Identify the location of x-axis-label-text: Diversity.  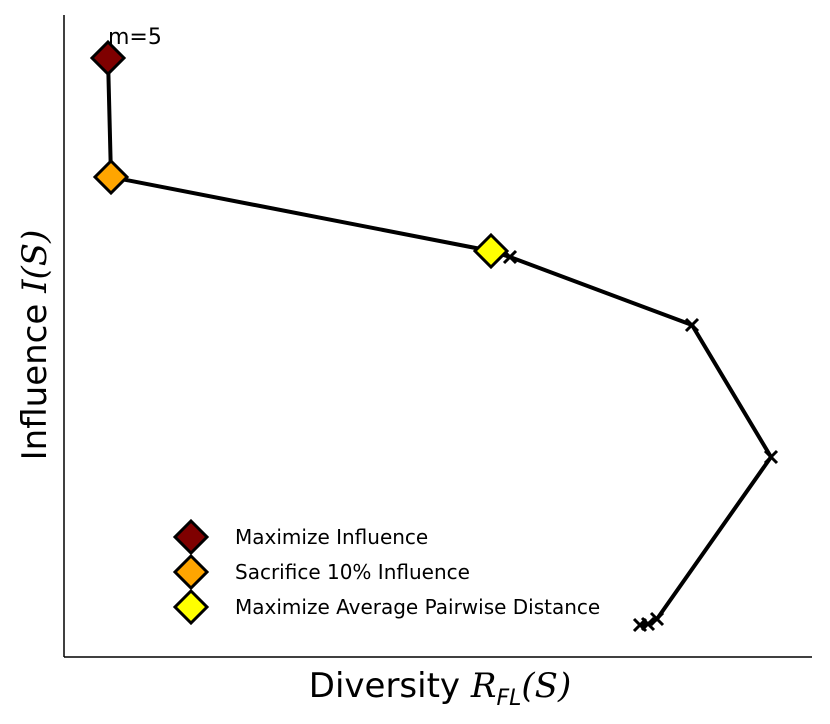
(384, 686).